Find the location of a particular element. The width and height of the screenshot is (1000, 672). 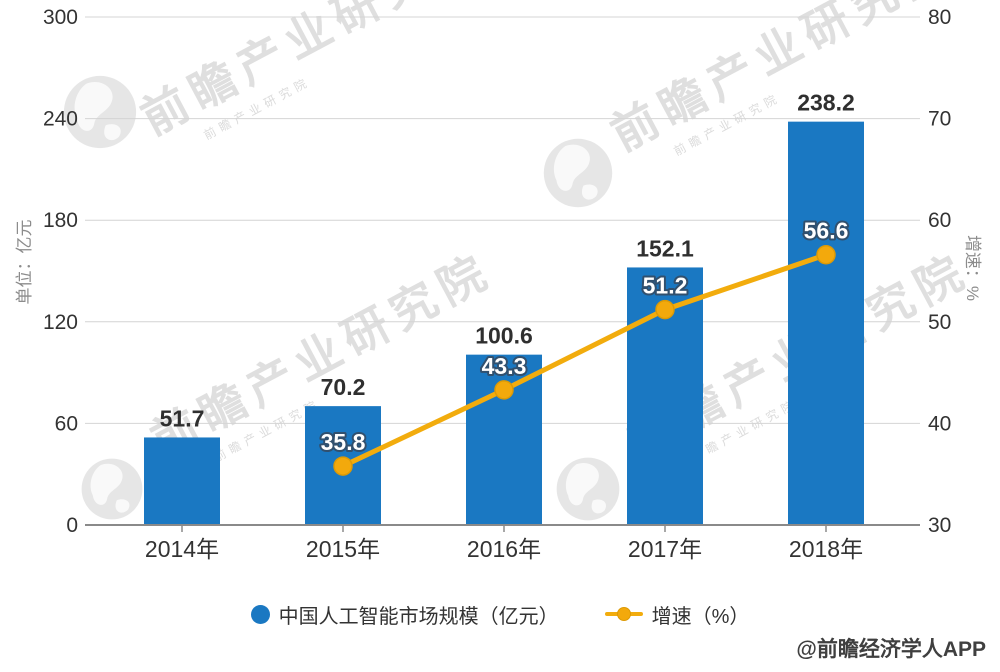

left-axis-title: 单位：亿元 is located at coordinates (24, 262).